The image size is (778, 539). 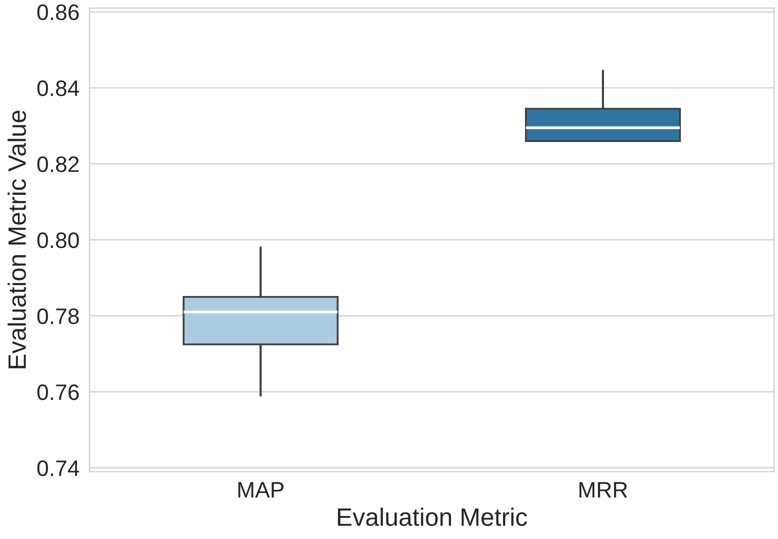 I want to click on y-tick-label: 0.74, so click(x=58, y=468).